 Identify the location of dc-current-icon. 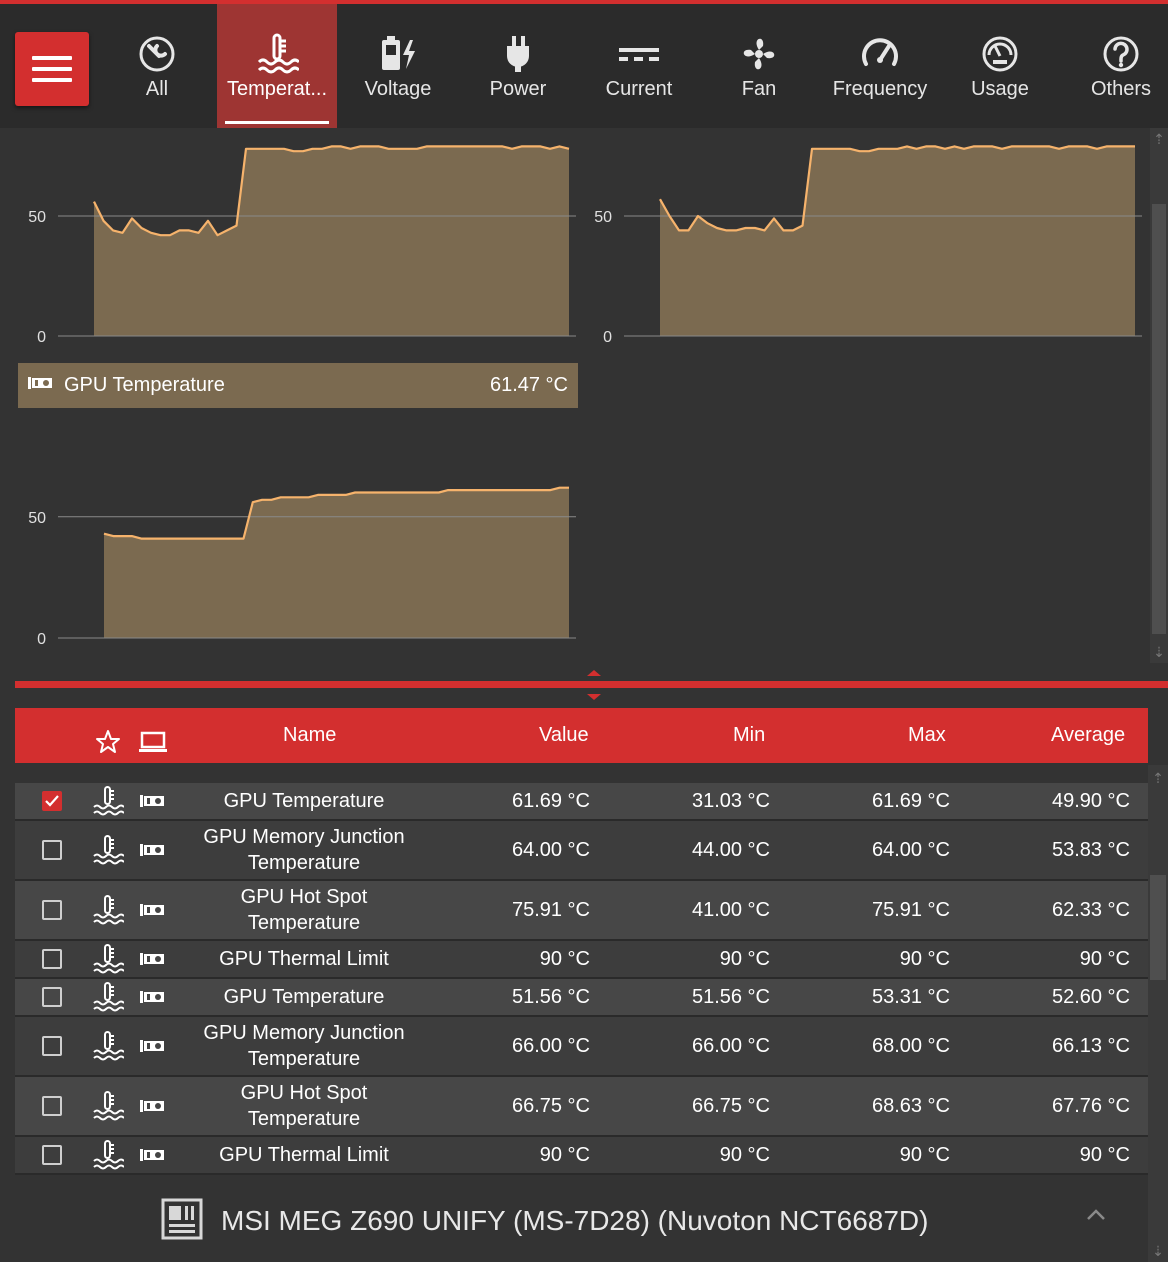
(639, 54).